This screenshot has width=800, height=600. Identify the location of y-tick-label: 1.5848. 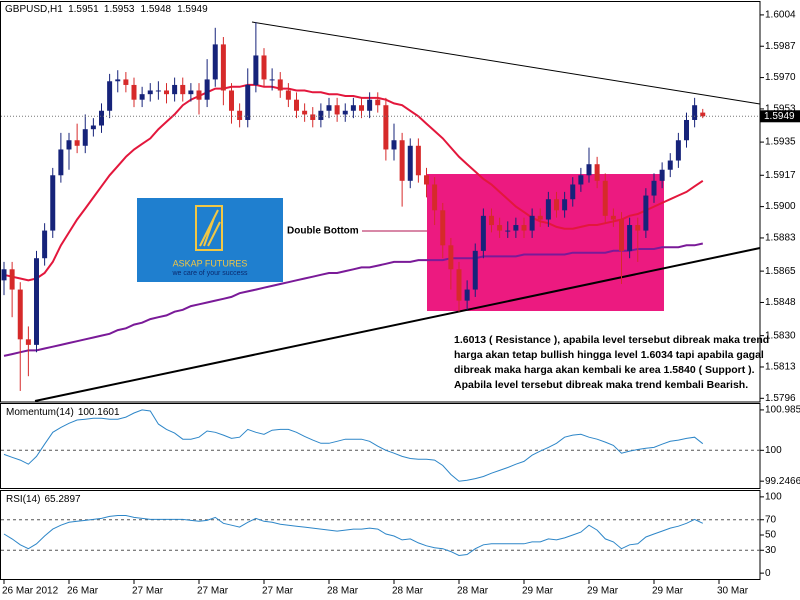
(780, 302).